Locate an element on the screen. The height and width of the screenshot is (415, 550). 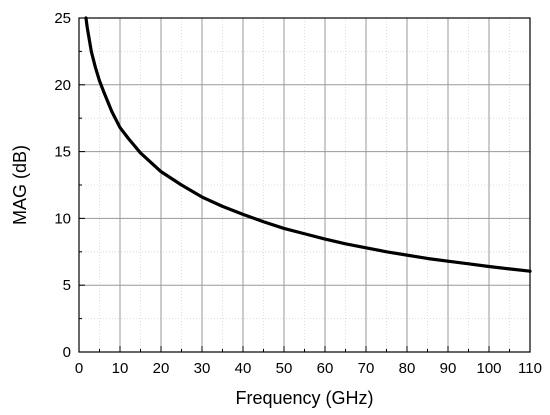
x-tick-label: 110 is located at coordinates (530, 368).